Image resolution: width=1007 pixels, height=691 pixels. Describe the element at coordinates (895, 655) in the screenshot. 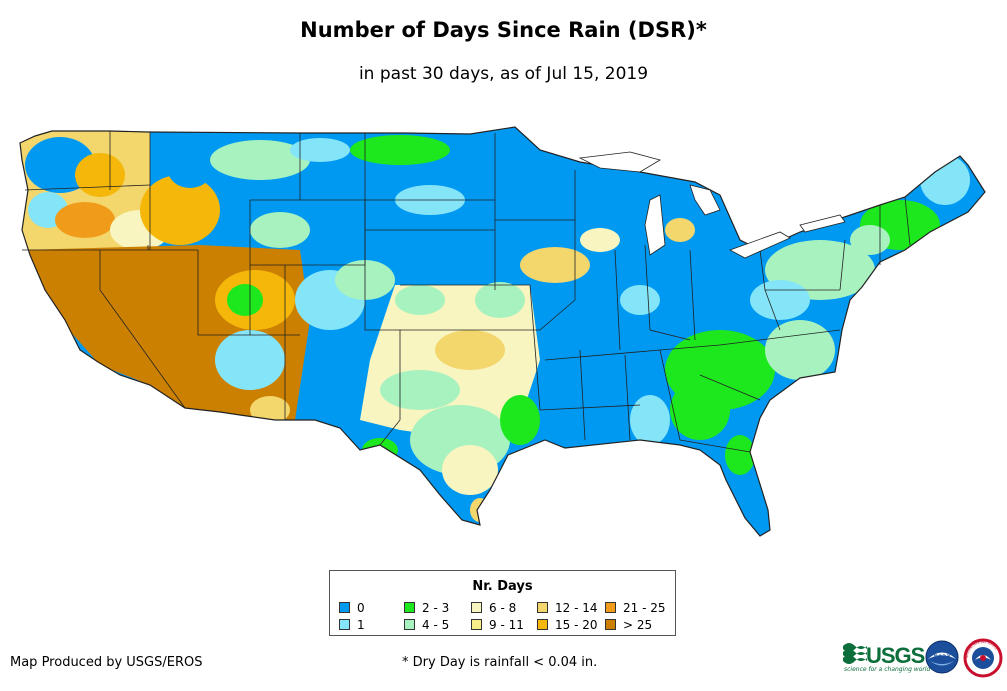

I see `usgs-wordmark: USGS` at that location.